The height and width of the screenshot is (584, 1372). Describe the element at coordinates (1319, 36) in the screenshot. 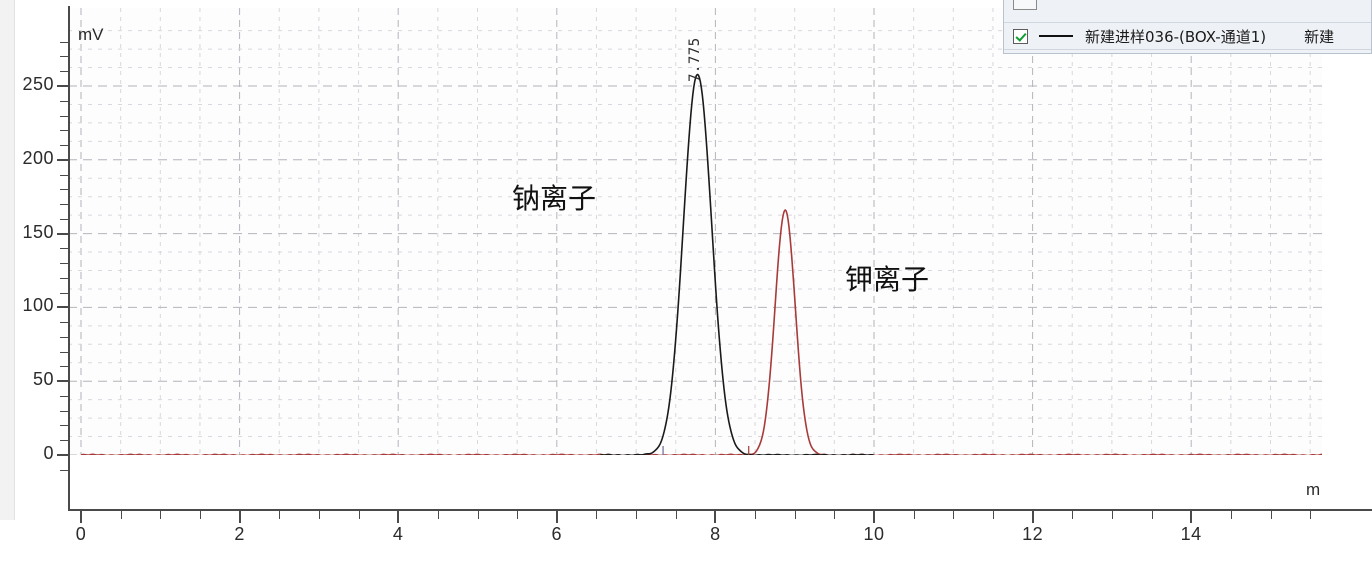

I see `legend-label-series-2: 新建` at that location.